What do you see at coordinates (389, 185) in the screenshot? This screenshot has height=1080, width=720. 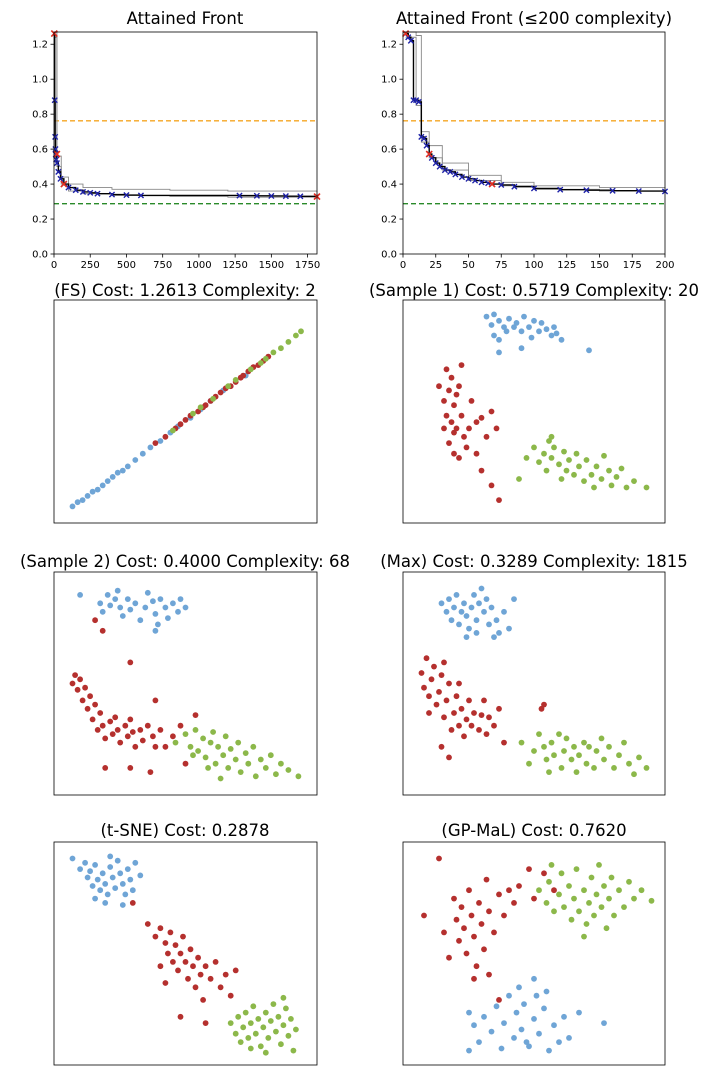 I see `y-tick-label: 0.4` at bounding box center [389, 185].